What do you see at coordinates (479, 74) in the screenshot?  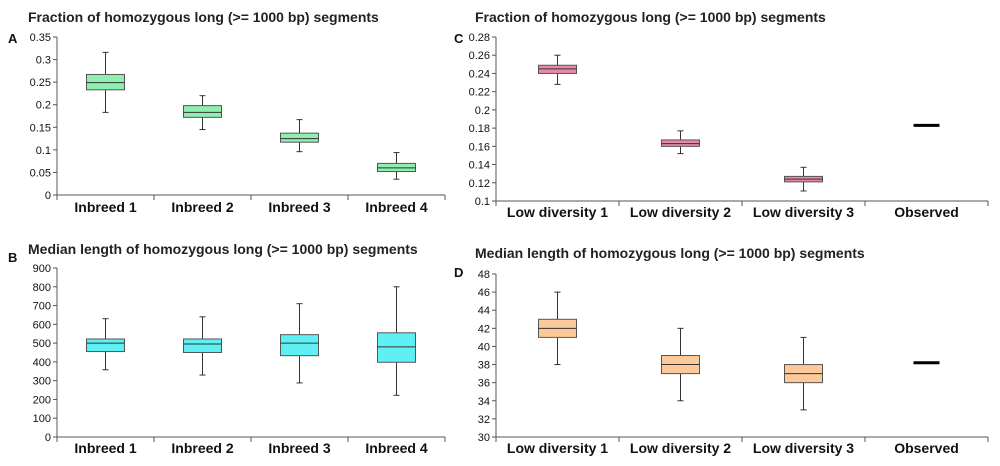 I see `y-tick-label: 0.24` at bounding box center [479, 74].